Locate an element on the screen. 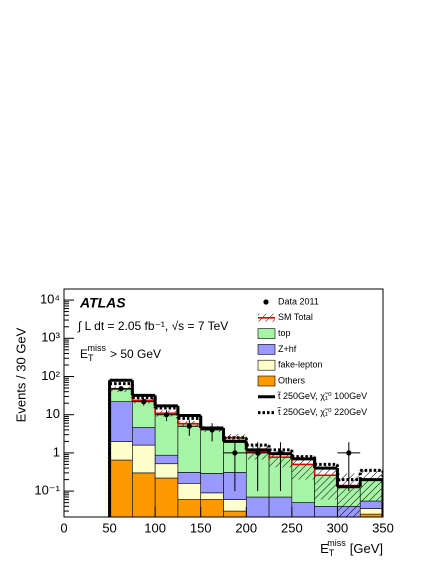 This screenshot has width=436, height=564. legend-label: t̃ 250GeV, χ̃₁⁰ 100GeV is located at coordinates (322, 396).